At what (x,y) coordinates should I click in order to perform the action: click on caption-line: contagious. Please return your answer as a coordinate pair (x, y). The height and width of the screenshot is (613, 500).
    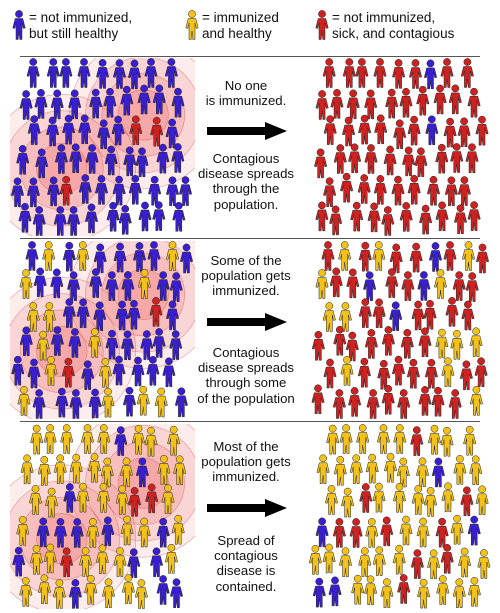
    Looking at the image, I should click on (246, 556).